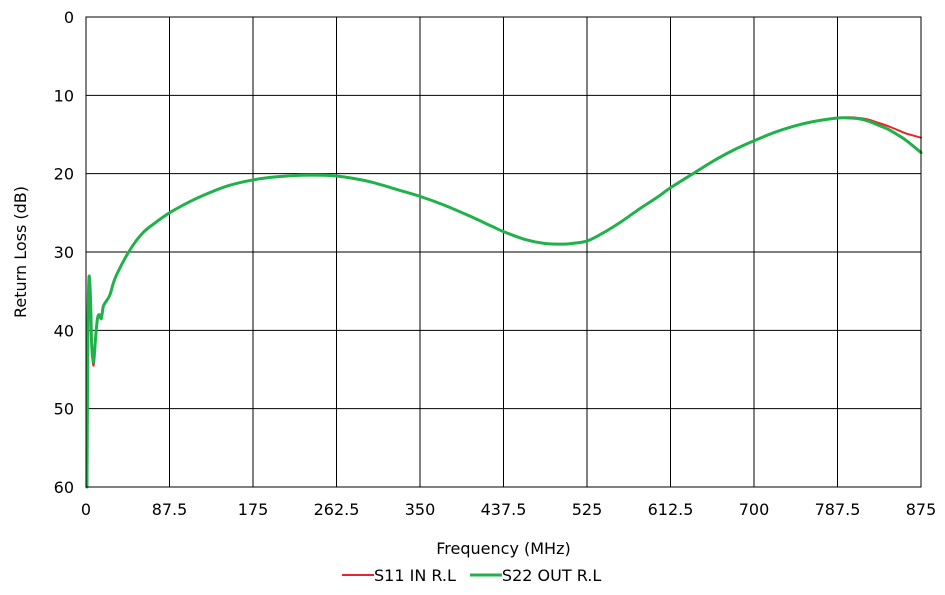 The image size is (945, 595). Describe the element at coordinates (921, 509) in the screenshot. I see `x-tick-label: 875` at that location.